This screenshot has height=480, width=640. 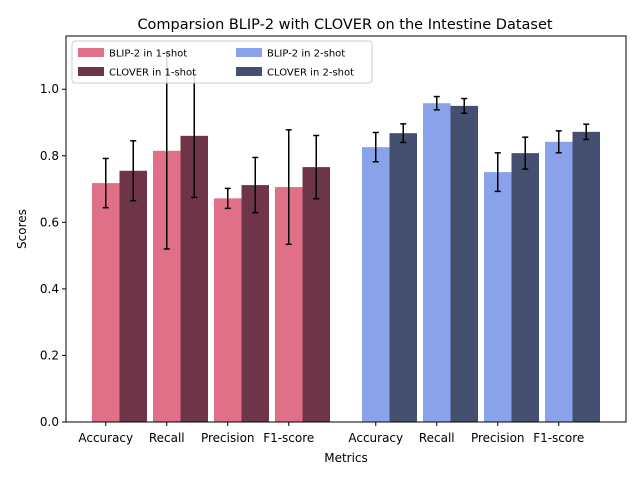 I want to click on y-tick-label: 0.0, so click(x=49, y=422).